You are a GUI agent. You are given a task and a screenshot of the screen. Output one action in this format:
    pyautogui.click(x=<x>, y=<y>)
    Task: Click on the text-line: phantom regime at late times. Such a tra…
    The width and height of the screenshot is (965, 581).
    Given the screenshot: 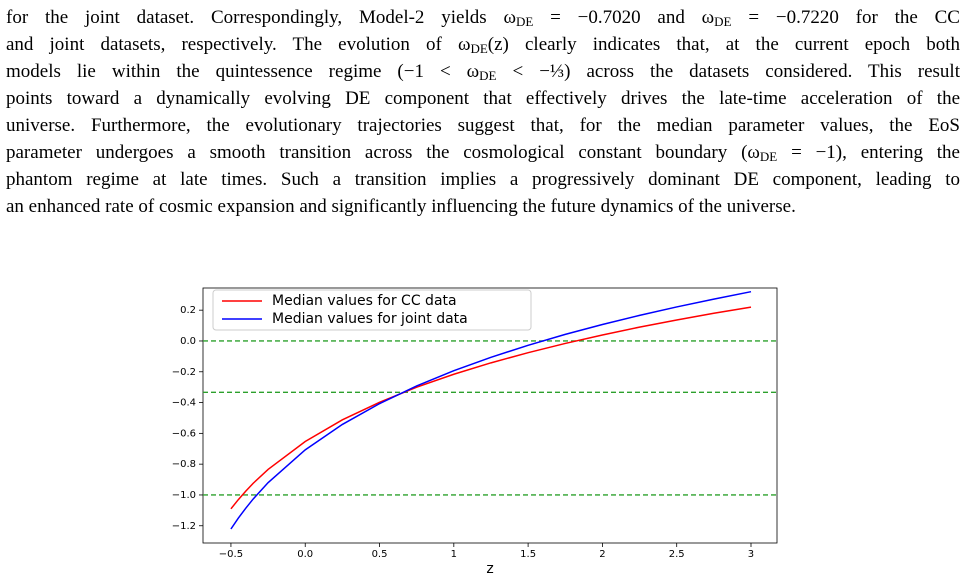 What is the action you would take?
    pyautogui.click(x=483, y=179)
    